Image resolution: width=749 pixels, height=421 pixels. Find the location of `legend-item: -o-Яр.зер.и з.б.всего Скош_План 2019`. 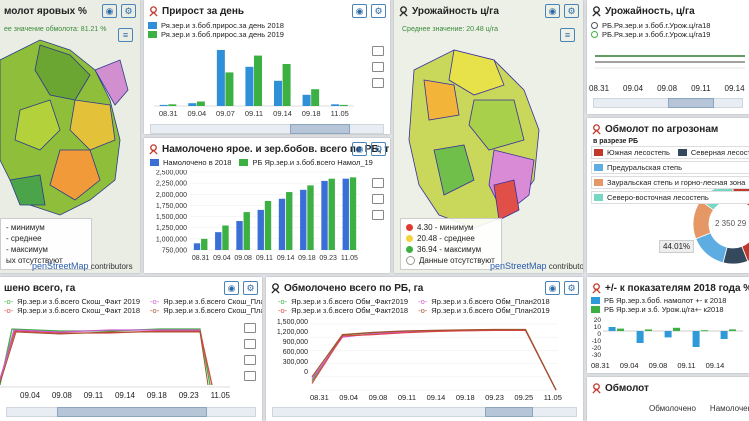

legend-item: -o-Яр.зер.и з.б.всего Скош_План 2019 is located at coordinates (206, 310).